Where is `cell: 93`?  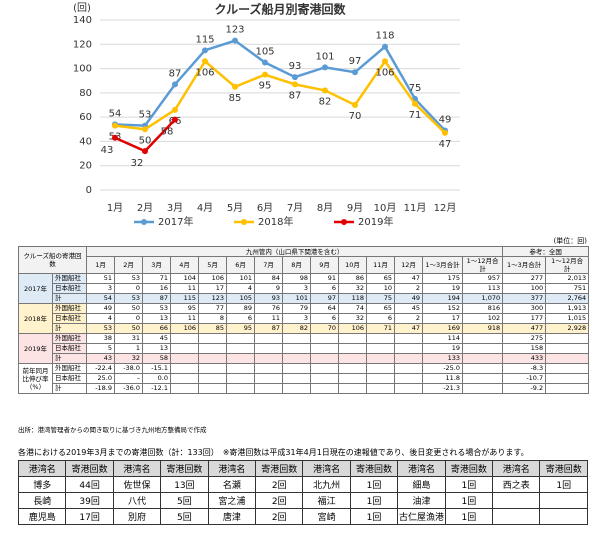 cell: 93 is located at coordinates (269, 298).